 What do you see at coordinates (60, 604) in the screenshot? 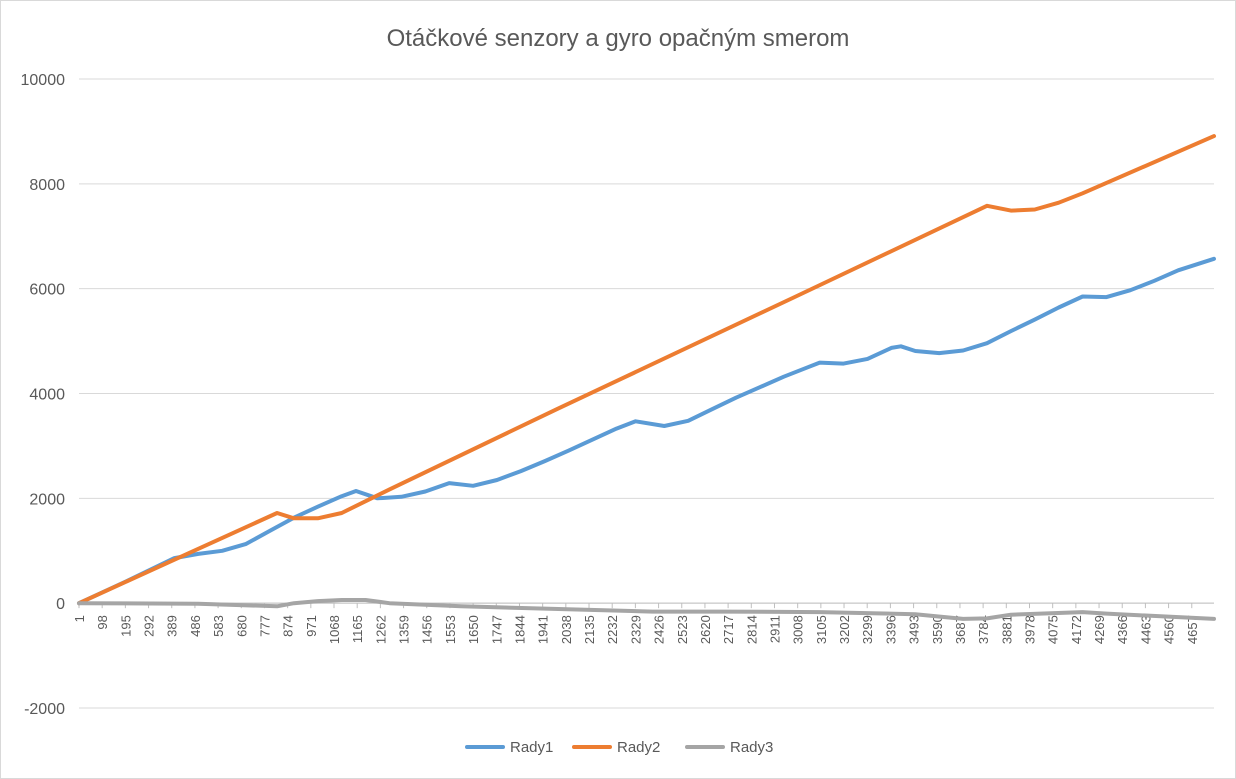
I see `y-tick-label: 0` at bounding box center [60, 604].